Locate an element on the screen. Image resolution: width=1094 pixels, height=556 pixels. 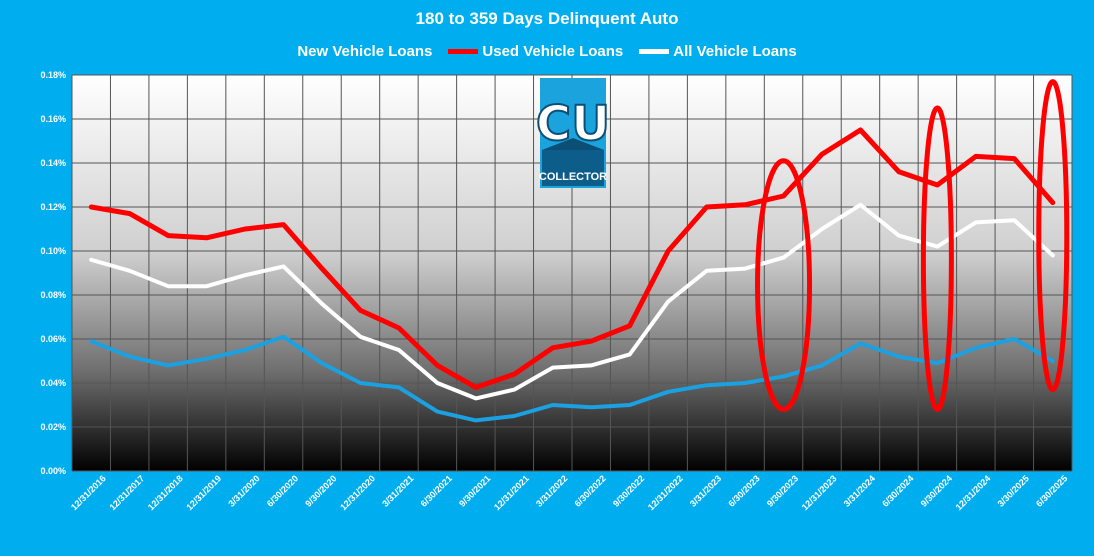
x-tick-label: 9/30/2023 is located at coordinates (782, 490).